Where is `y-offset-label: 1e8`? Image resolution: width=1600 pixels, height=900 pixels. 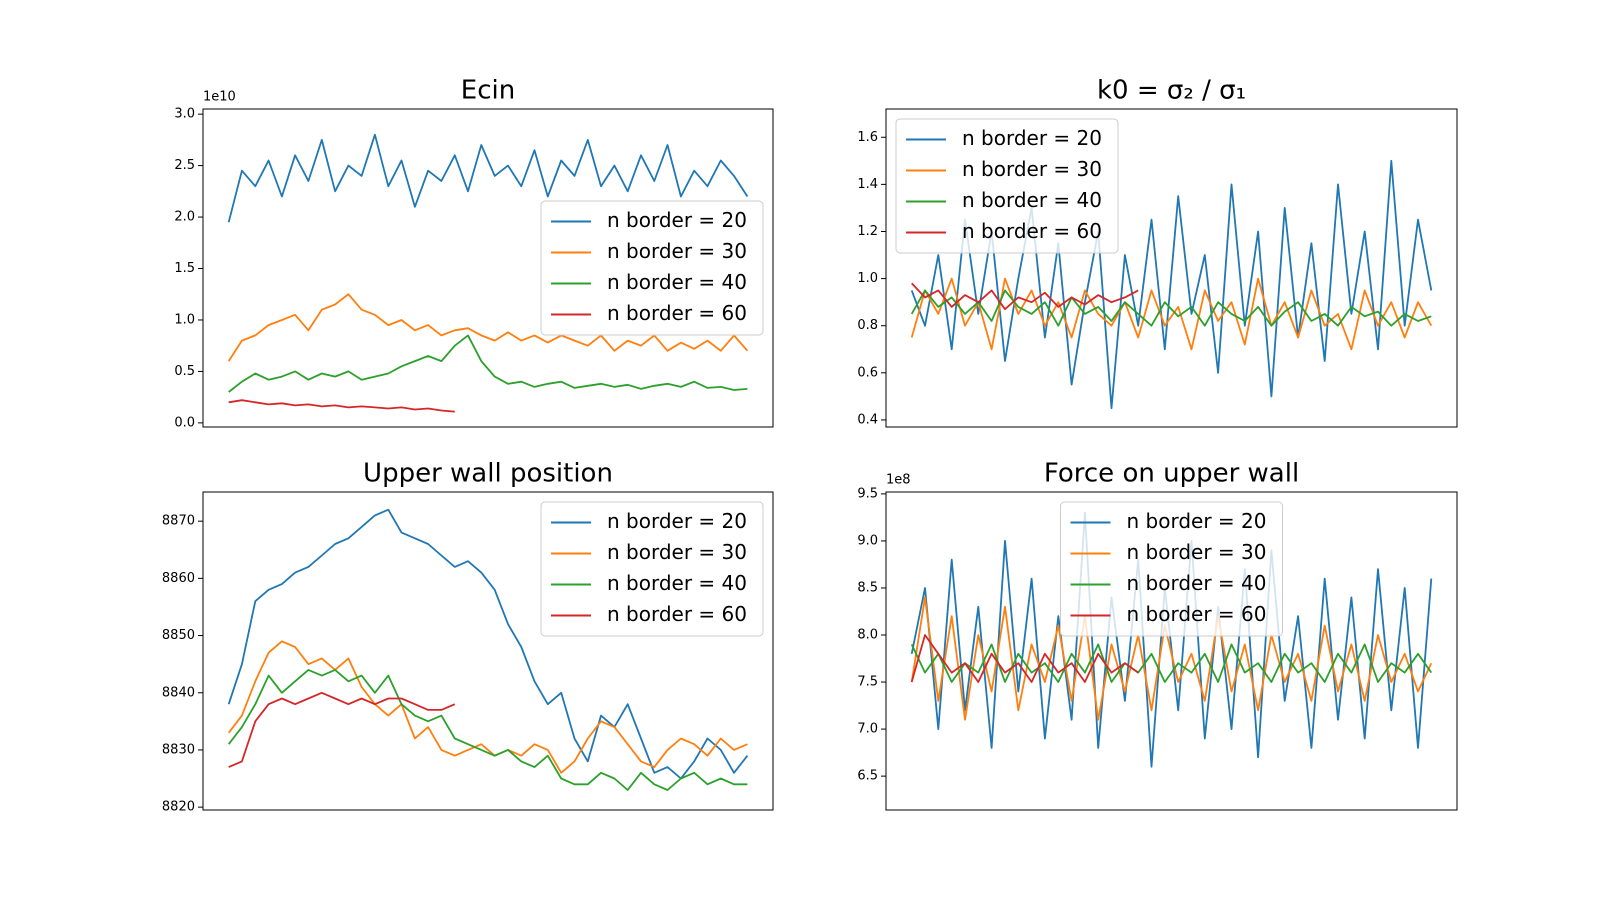
y-offset-label: 1e8 is located at coordinates (898, 480).